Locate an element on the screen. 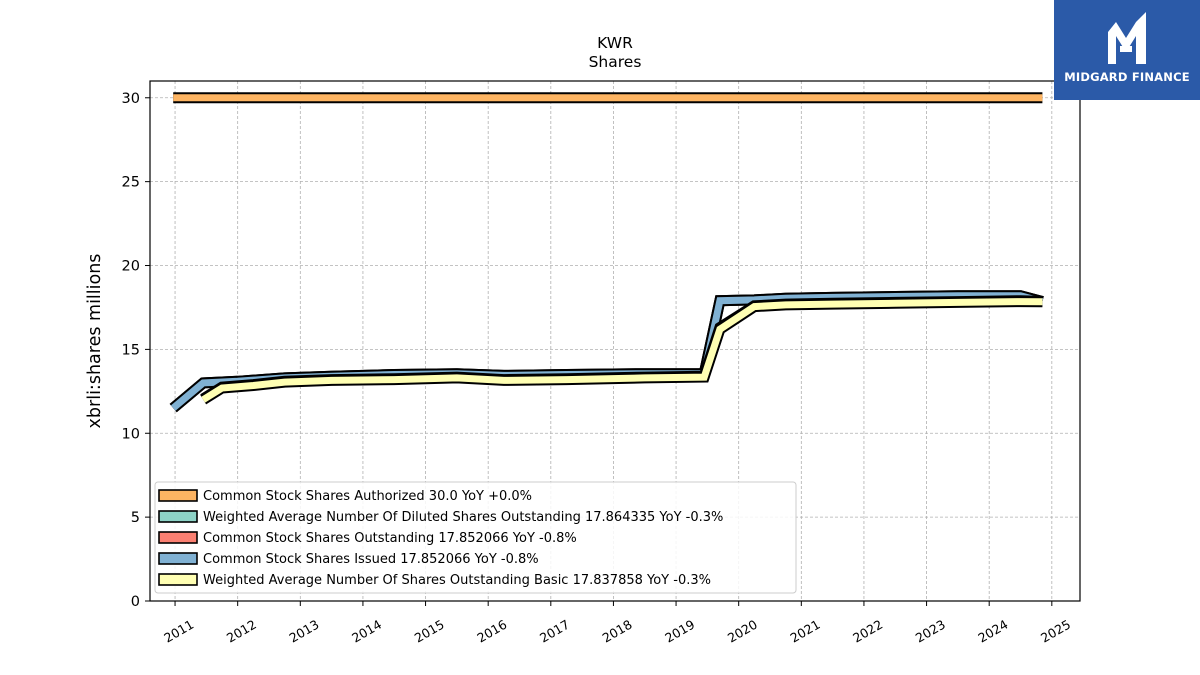  chart-subtitle: Shares is located at coordinates (615, 62).